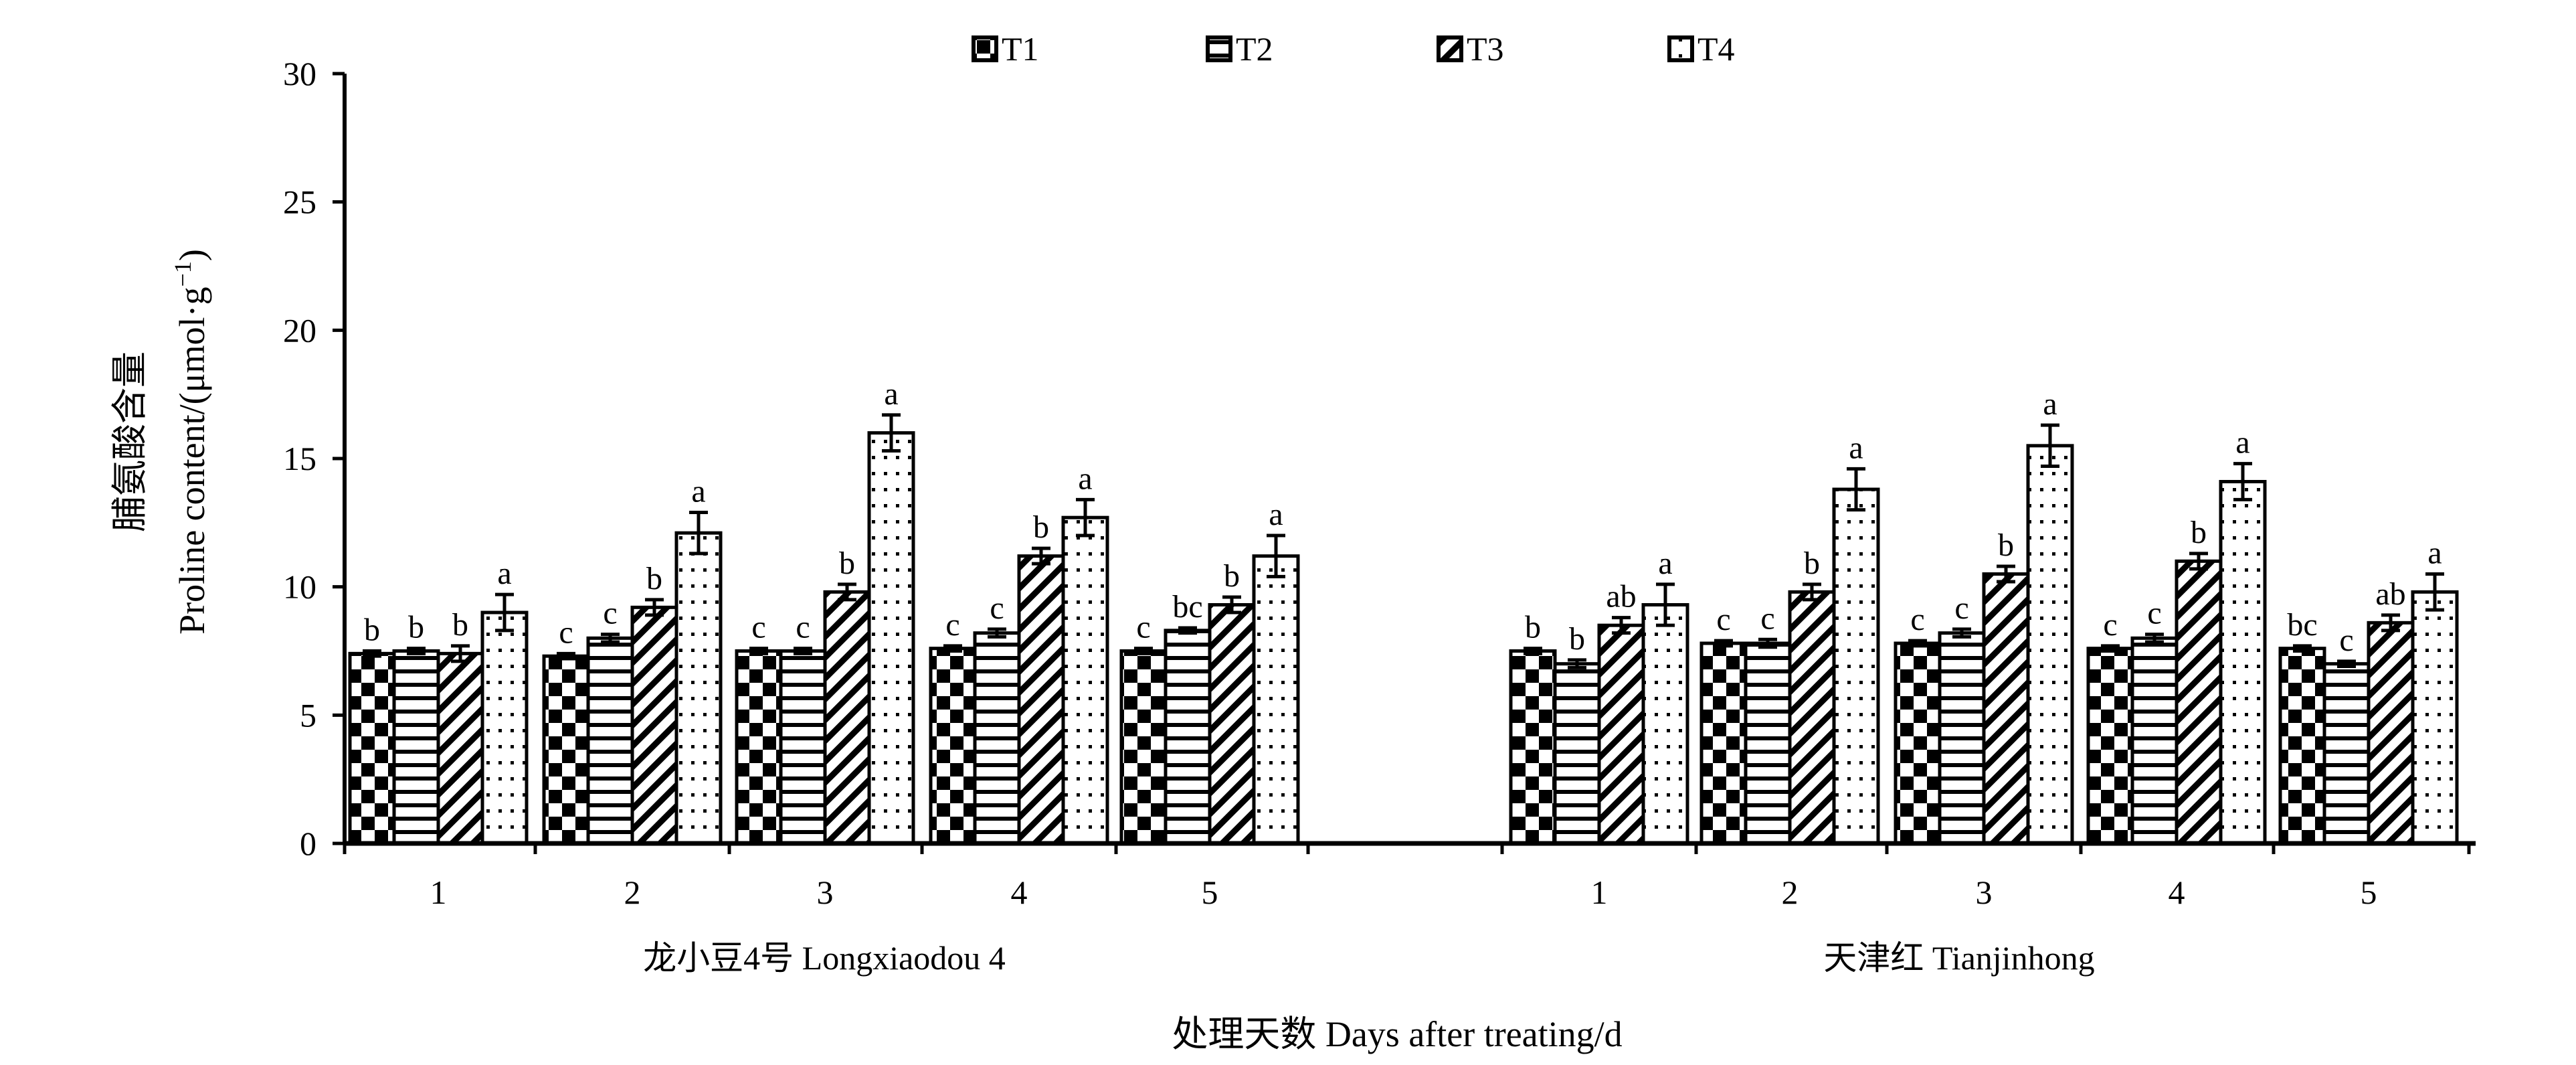 The image size is (2576, 1065). I want to click on legend: T1 T2 T3 T4, so click(1353, 49).